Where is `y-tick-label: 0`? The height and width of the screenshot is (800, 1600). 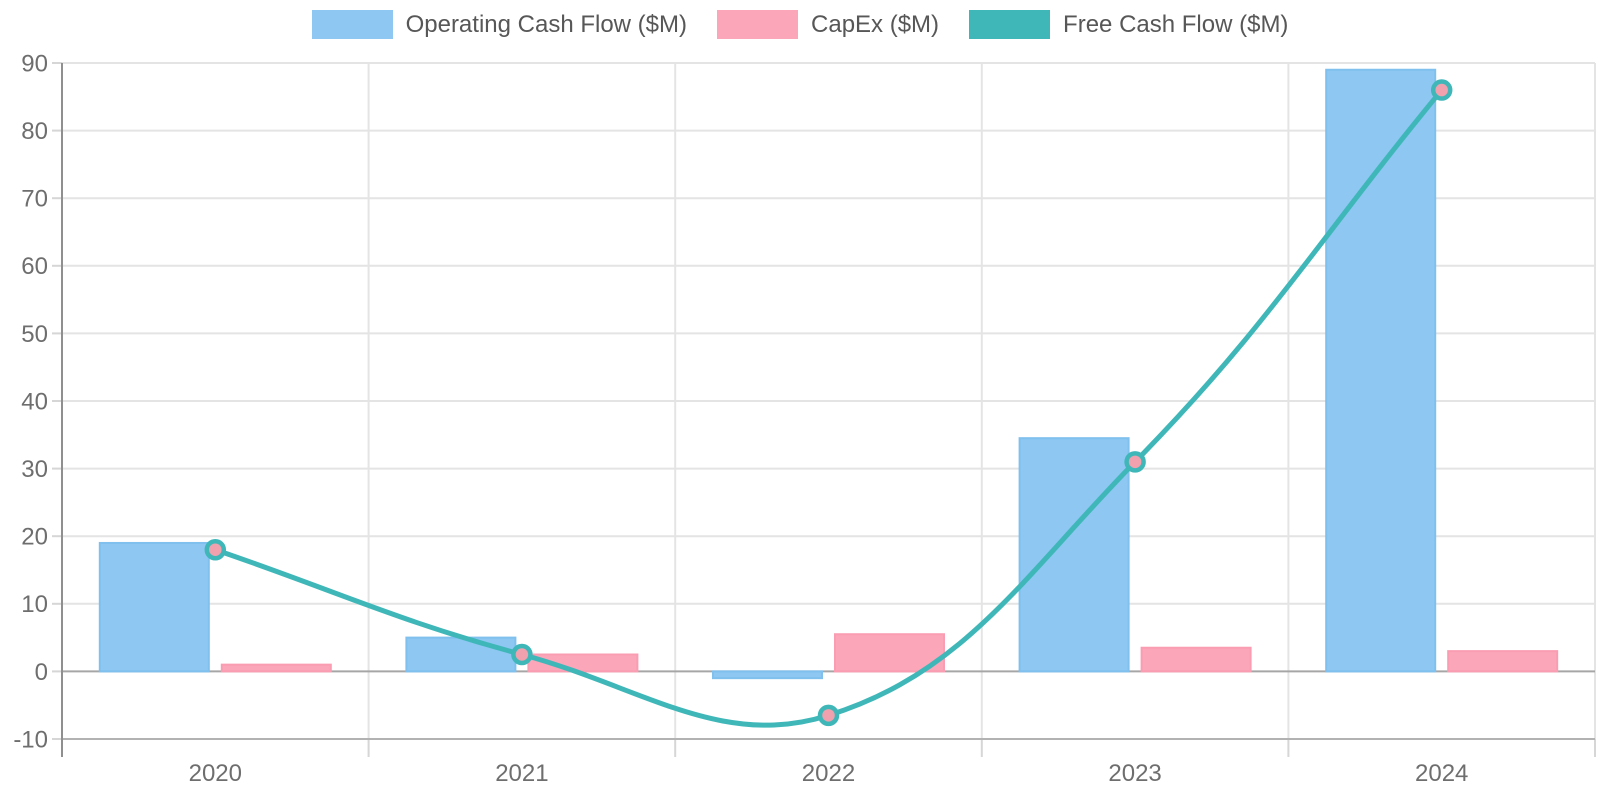
y-tick-label: 0 is located at coordinates (41, 672).